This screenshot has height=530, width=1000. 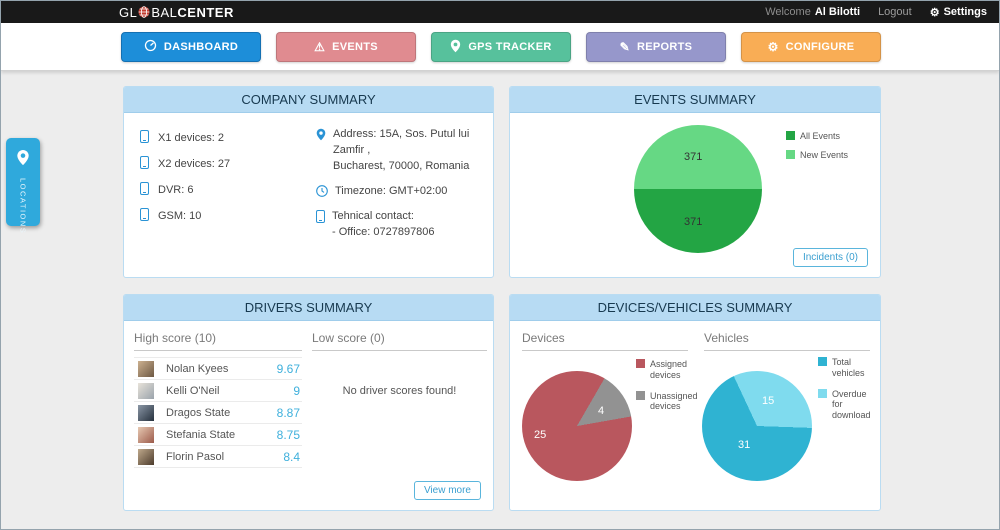 What do you see at coordinates (817, 136) in the screenshot?
I see `legend-item-all-events: All Events` at bounding box center [817, 136].